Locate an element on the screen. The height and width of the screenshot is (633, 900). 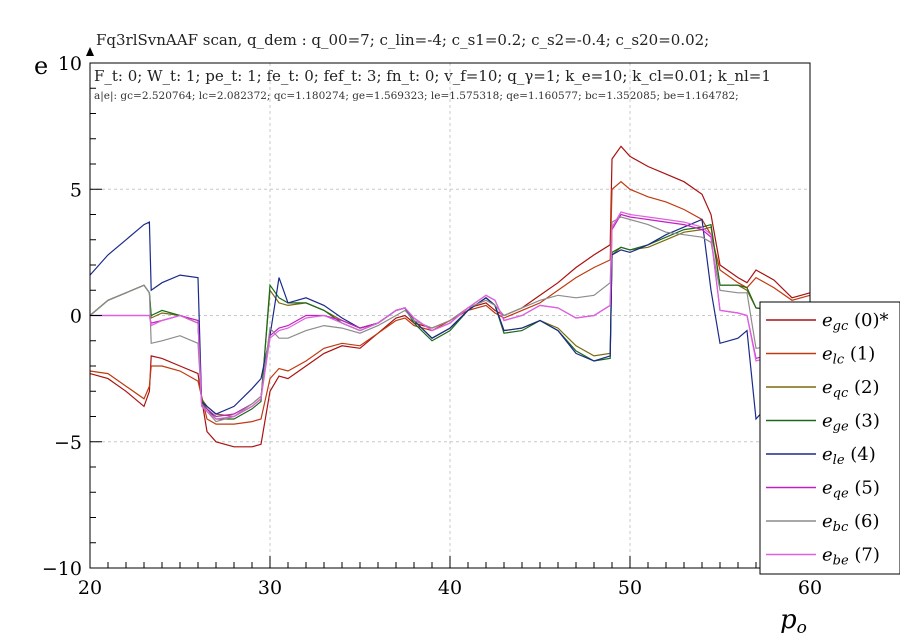
x-axis-label-base: p is located at coordinates (788, 619).